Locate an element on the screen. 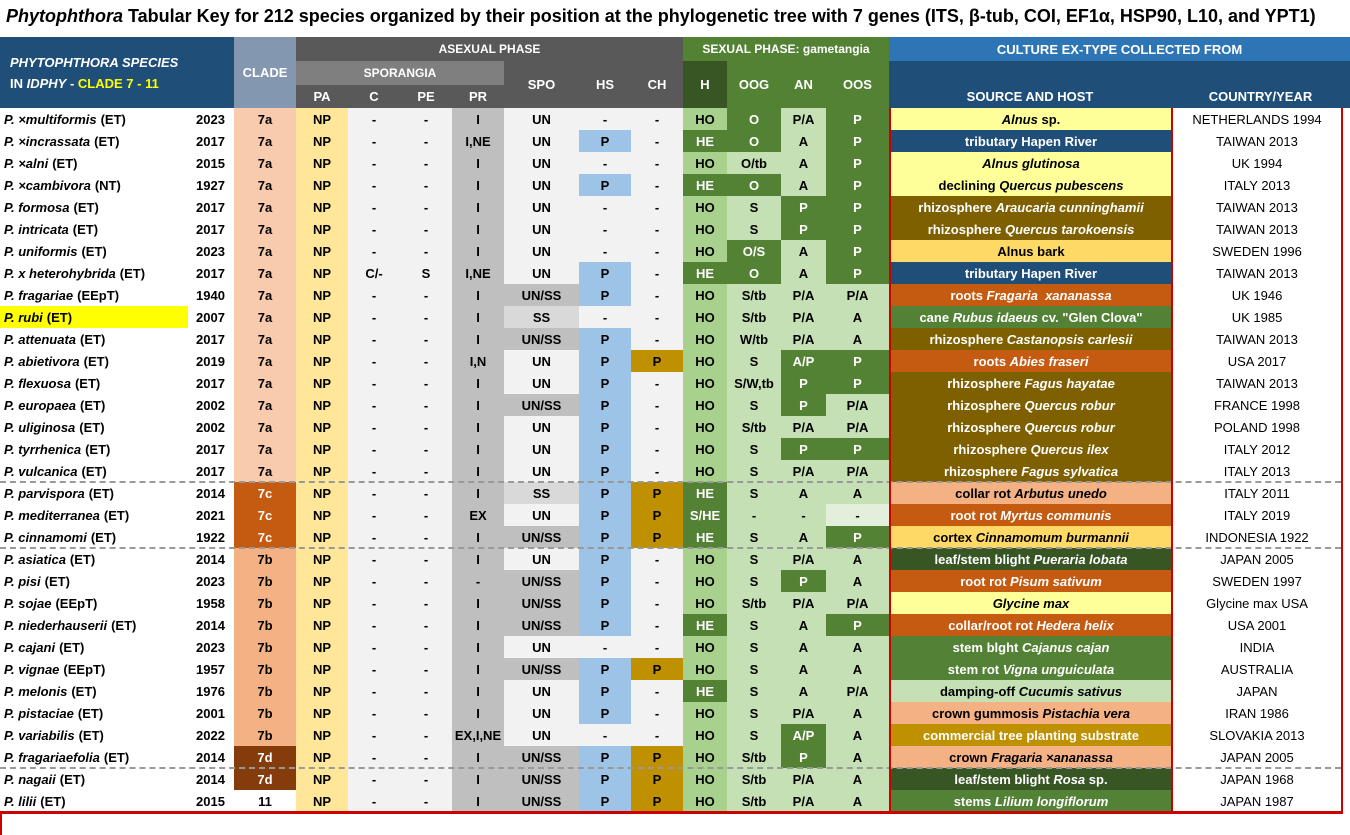  cell-clade: 7d is located at coordinates (265, 779).